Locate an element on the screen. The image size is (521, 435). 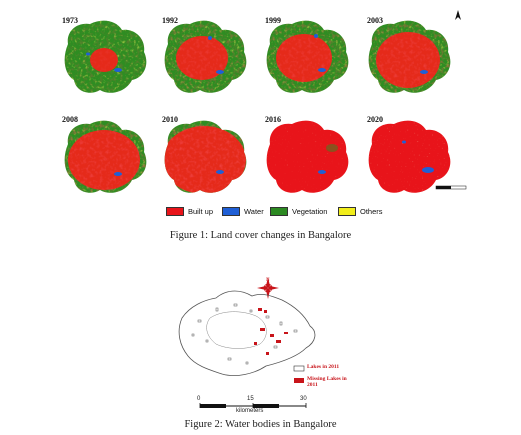
year-label: 2008 is located at coordinates (70, 119).